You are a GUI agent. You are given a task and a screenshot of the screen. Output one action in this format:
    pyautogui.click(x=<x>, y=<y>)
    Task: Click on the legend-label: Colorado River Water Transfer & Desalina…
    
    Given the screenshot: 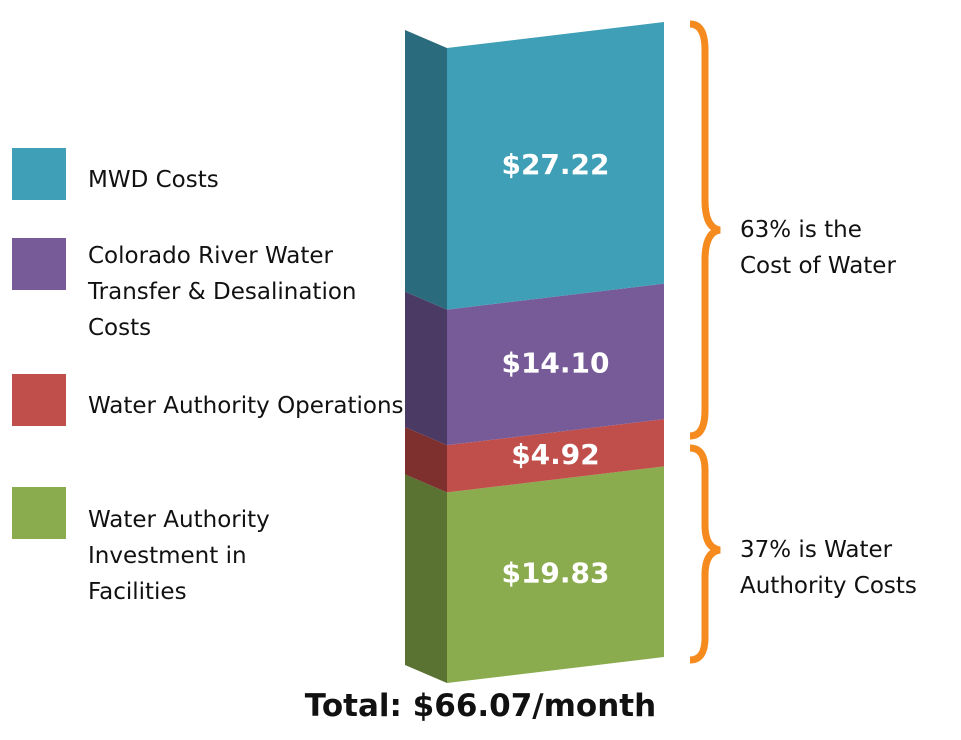 What is the action you would take?
    pyautogui.click(x=222, y=292)
    